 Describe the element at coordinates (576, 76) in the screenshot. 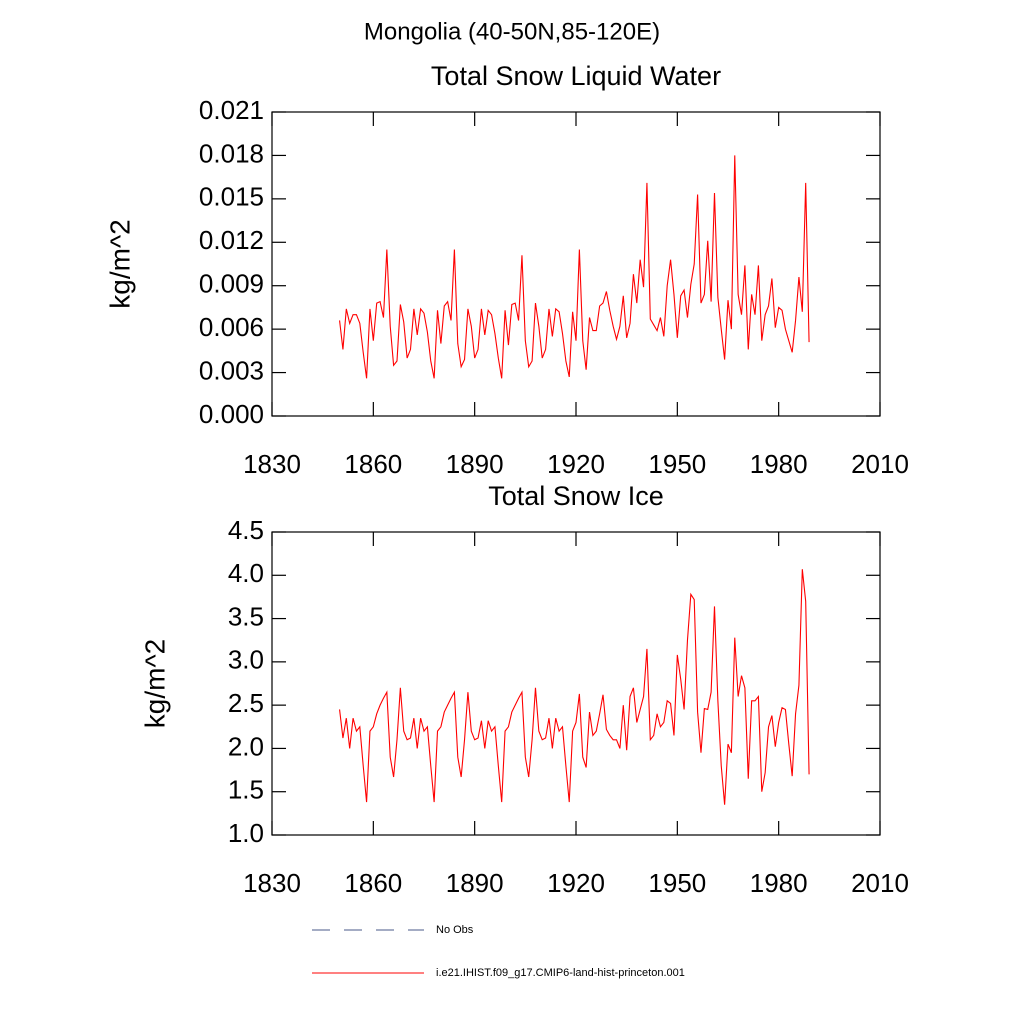

I see `panel-title: Total Snow Liquid Water` at that location.